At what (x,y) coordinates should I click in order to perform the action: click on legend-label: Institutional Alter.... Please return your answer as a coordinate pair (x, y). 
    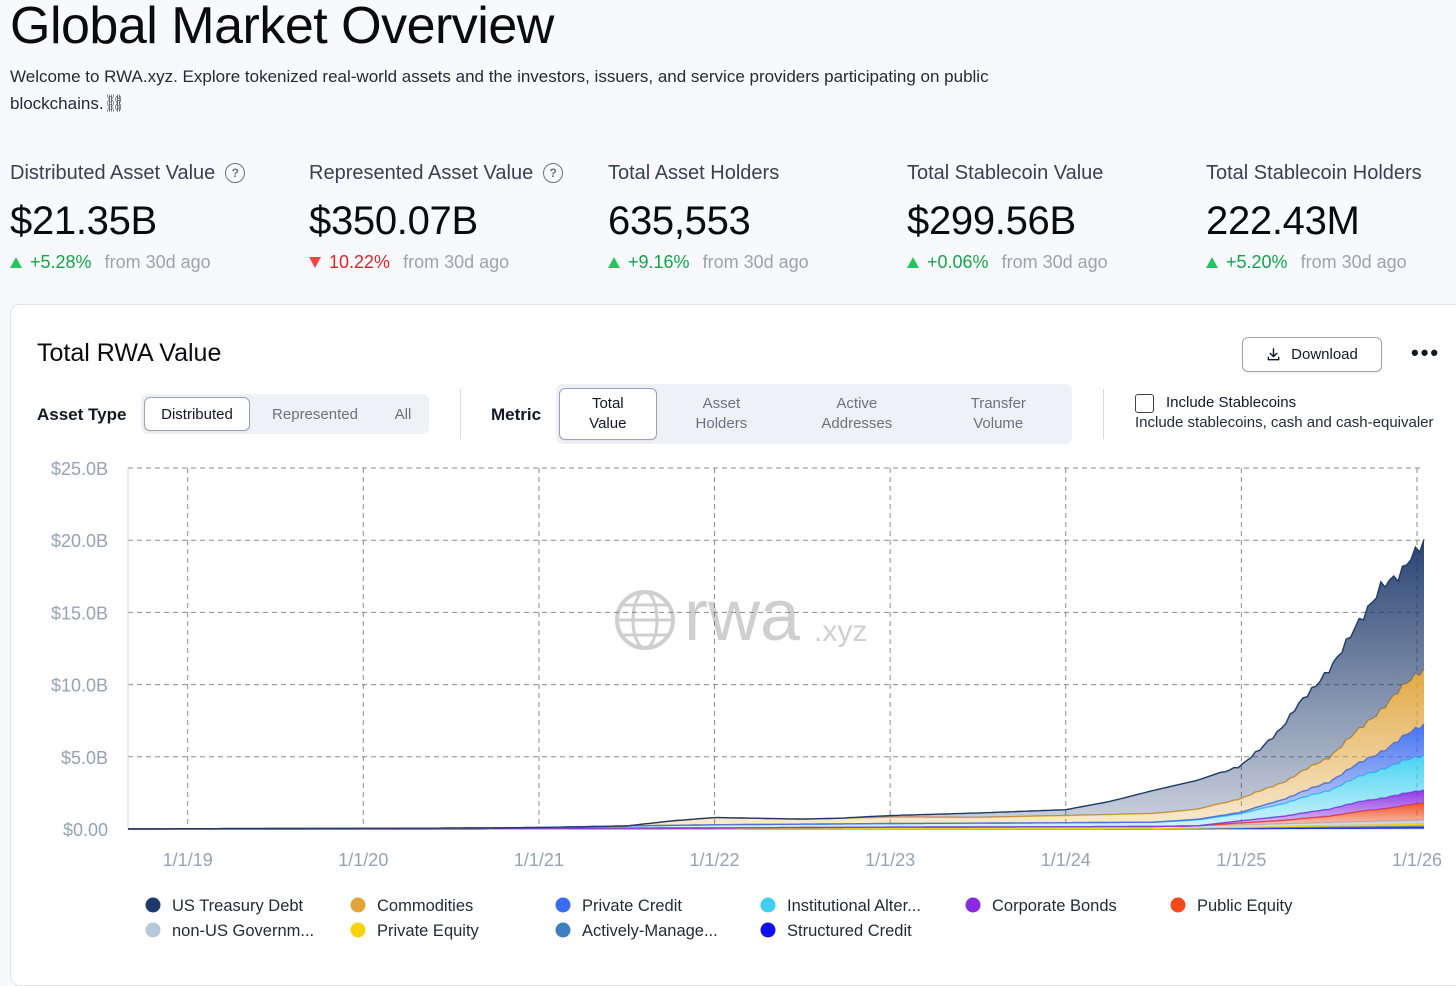
    Looking at the image, I should click on (854, 906).